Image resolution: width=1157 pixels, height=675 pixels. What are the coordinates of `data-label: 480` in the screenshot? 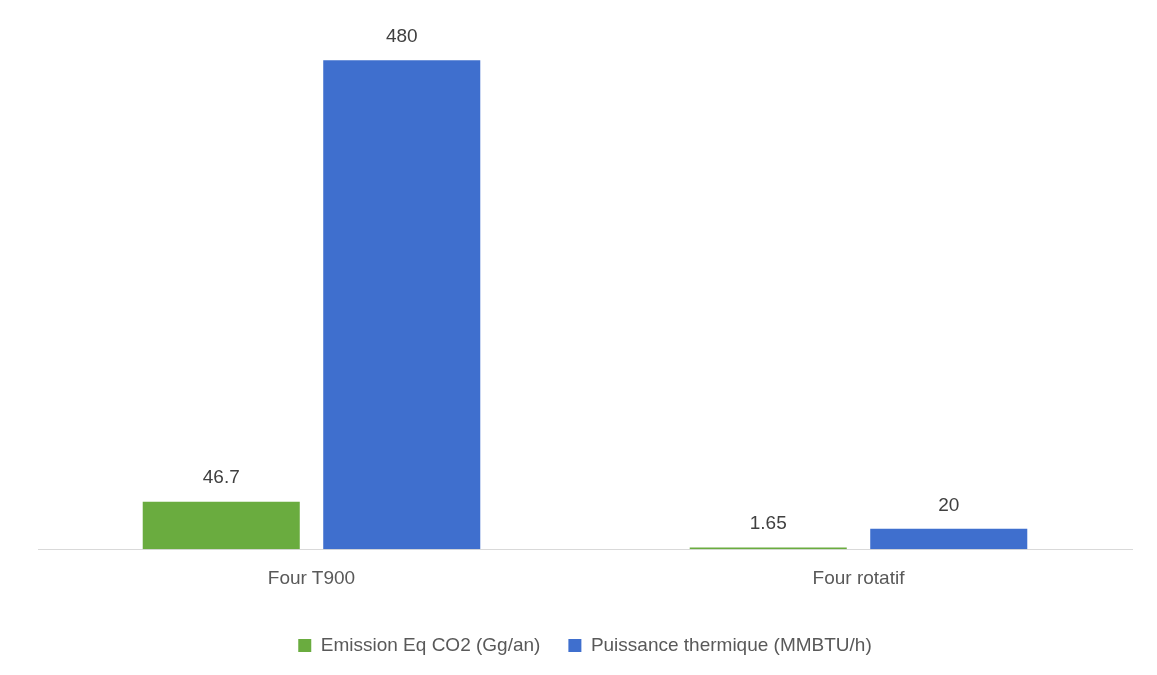 It's located at (401, 36).